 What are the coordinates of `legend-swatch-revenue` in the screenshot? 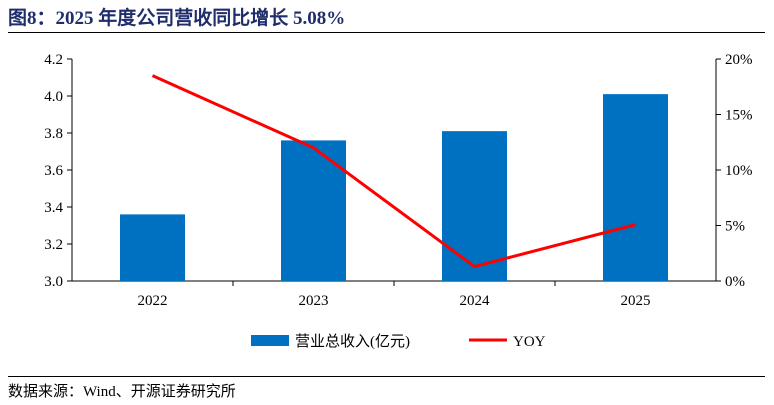 It's located at (270, 340).